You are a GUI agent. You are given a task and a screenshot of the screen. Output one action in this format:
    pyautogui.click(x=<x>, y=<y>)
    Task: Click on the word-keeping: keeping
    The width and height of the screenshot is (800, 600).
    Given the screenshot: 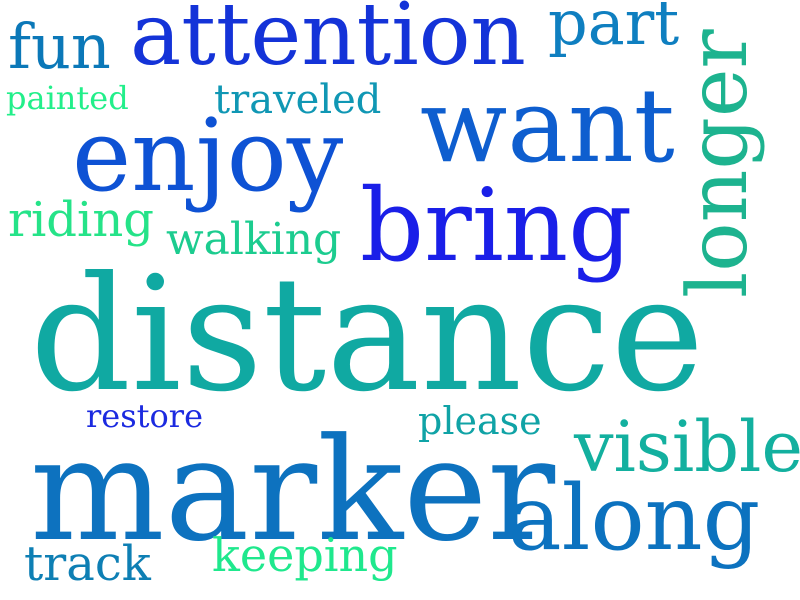 What is the action you would take?
    pyautogui.click(x=305, y=555)
    